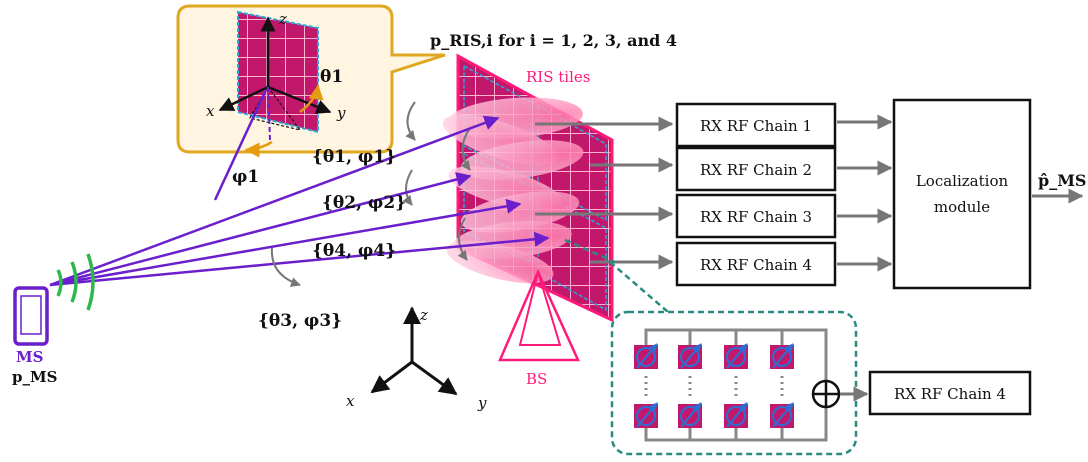 This screenshot has width=1088, height=462. What do you see at coordinates (278, 72) in the screenshot?
I see `inset-ris-tile` at bounding box center [278, 72].